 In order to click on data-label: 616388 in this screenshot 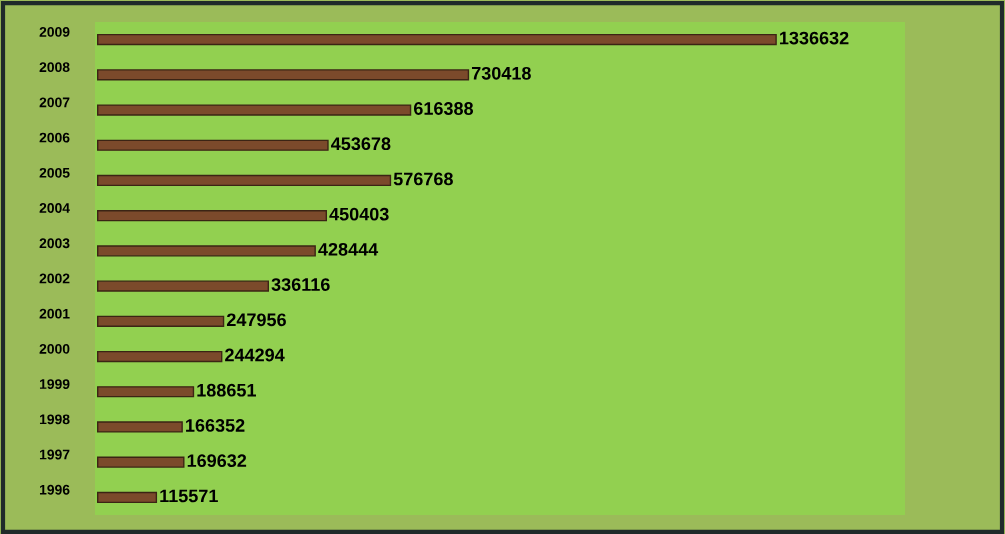, I will do `click(443, 108)`.